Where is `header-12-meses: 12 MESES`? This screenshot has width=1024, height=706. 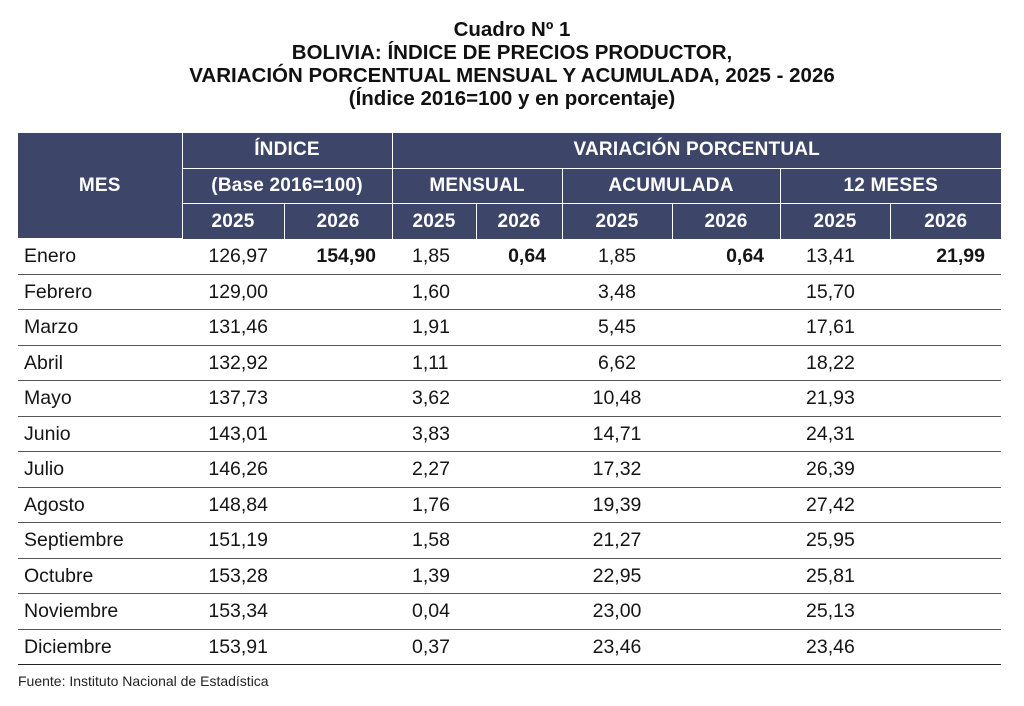 header-12-meses: 12 MESES is located at coordinates (891, 186).